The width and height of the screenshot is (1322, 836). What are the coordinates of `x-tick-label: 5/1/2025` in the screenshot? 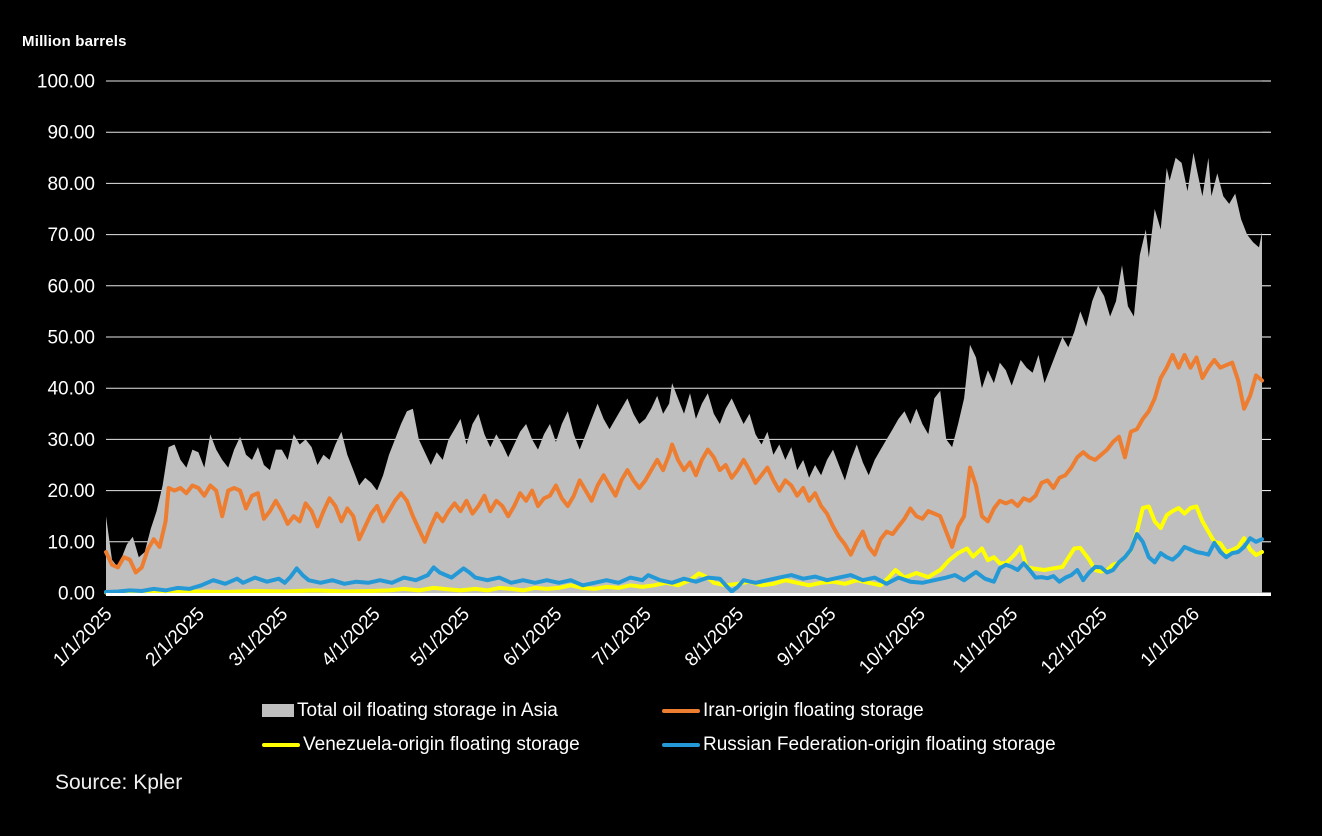 It's located at (440, 637).